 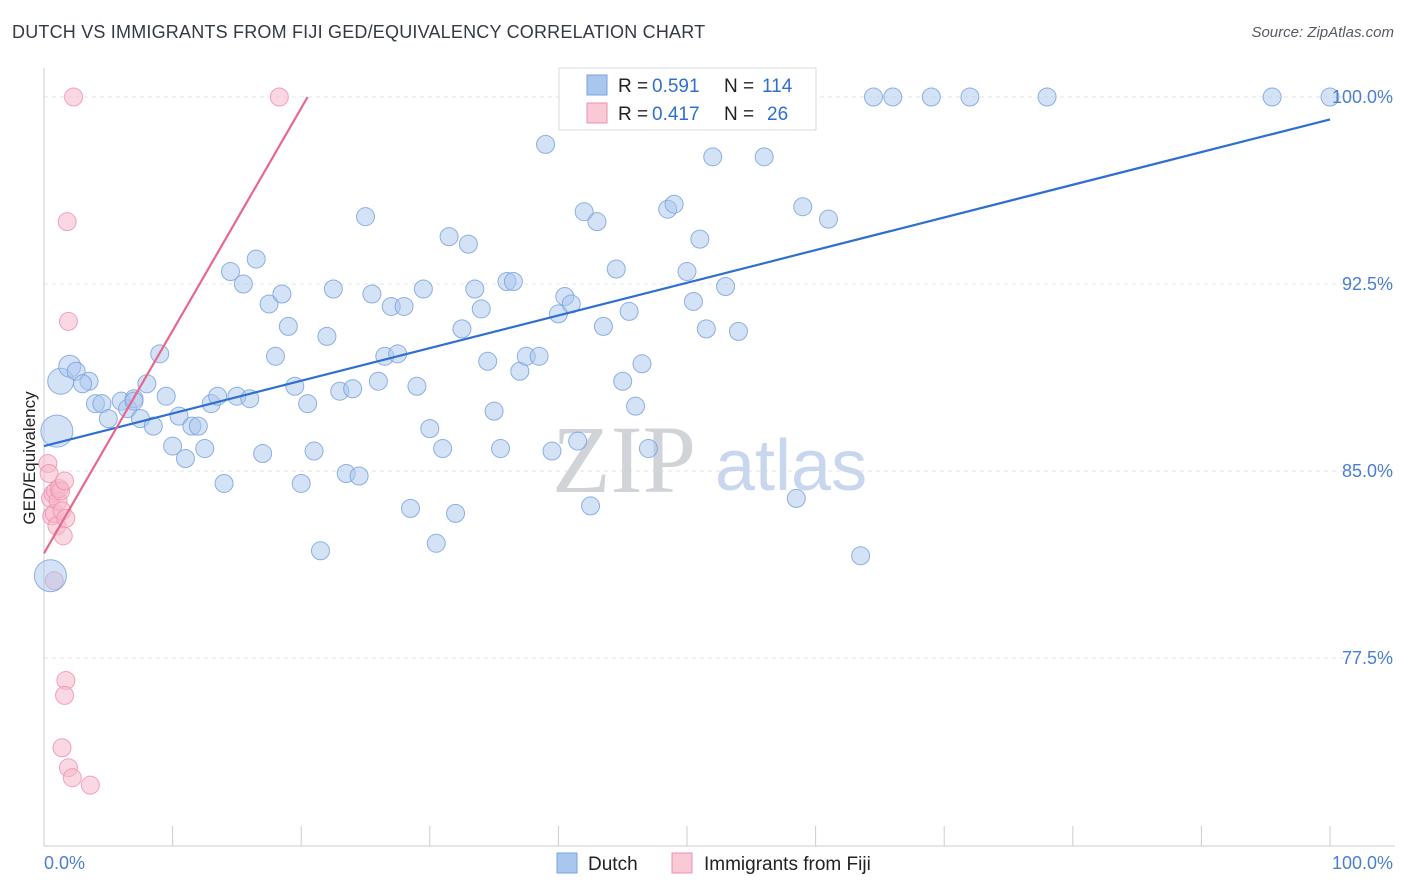 What do you see at coordinates (777, 114) in the screenshot?
I see `legend-n-fiji: 26` at bounding box center [777, 114].